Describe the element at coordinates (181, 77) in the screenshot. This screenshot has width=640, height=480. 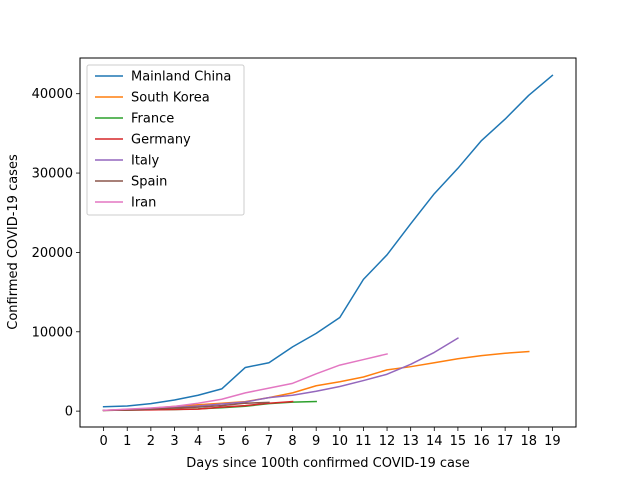
I see `legend-label: Mainland China` at that location.